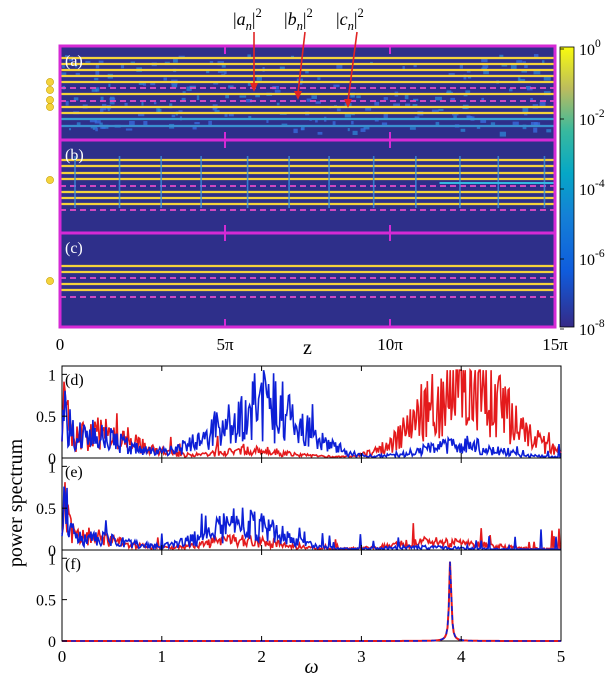  I want to click on annotation-label: |cn|2, so click(350, 19).